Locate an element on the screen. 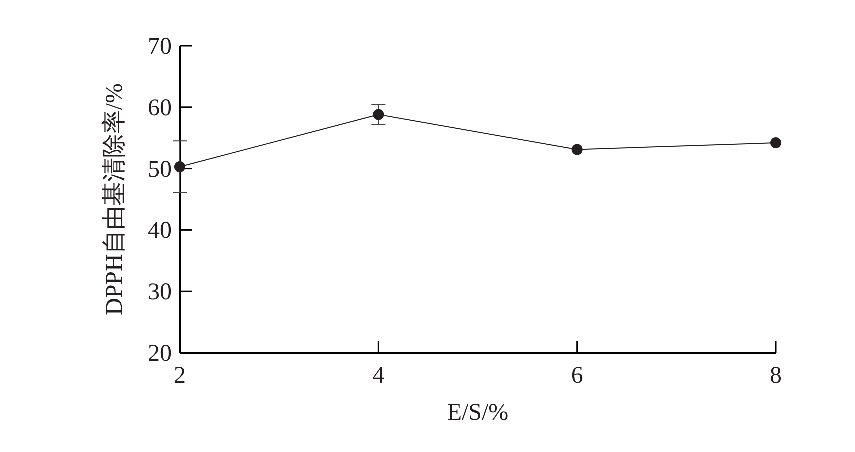  x-tick-label: 2 is located at coordinates (180, 376).